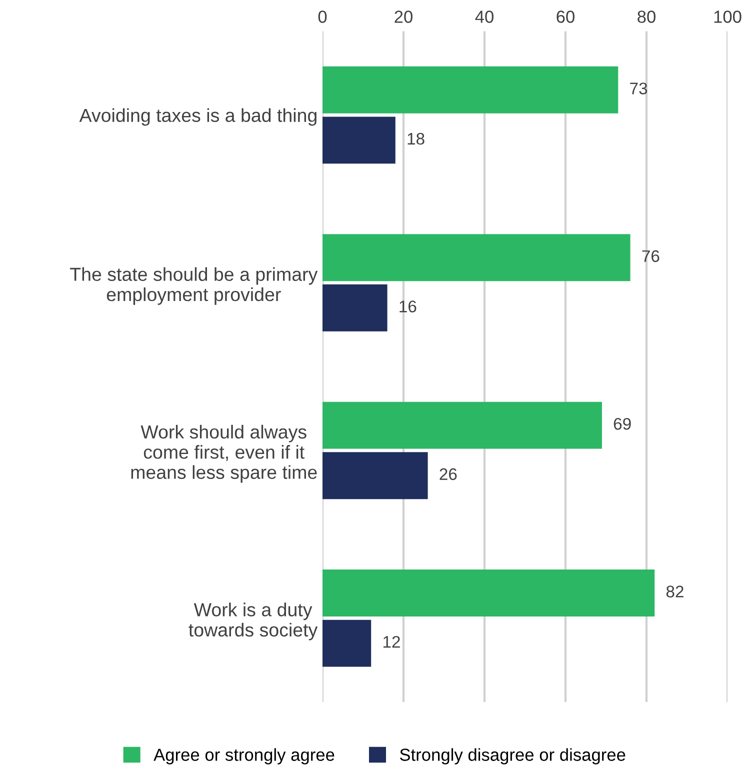 The height and width of the screenshot is (780, 750). Describe the element at coordinates (391, 642) in the screenshot. I see `data-label: 12` at that location.